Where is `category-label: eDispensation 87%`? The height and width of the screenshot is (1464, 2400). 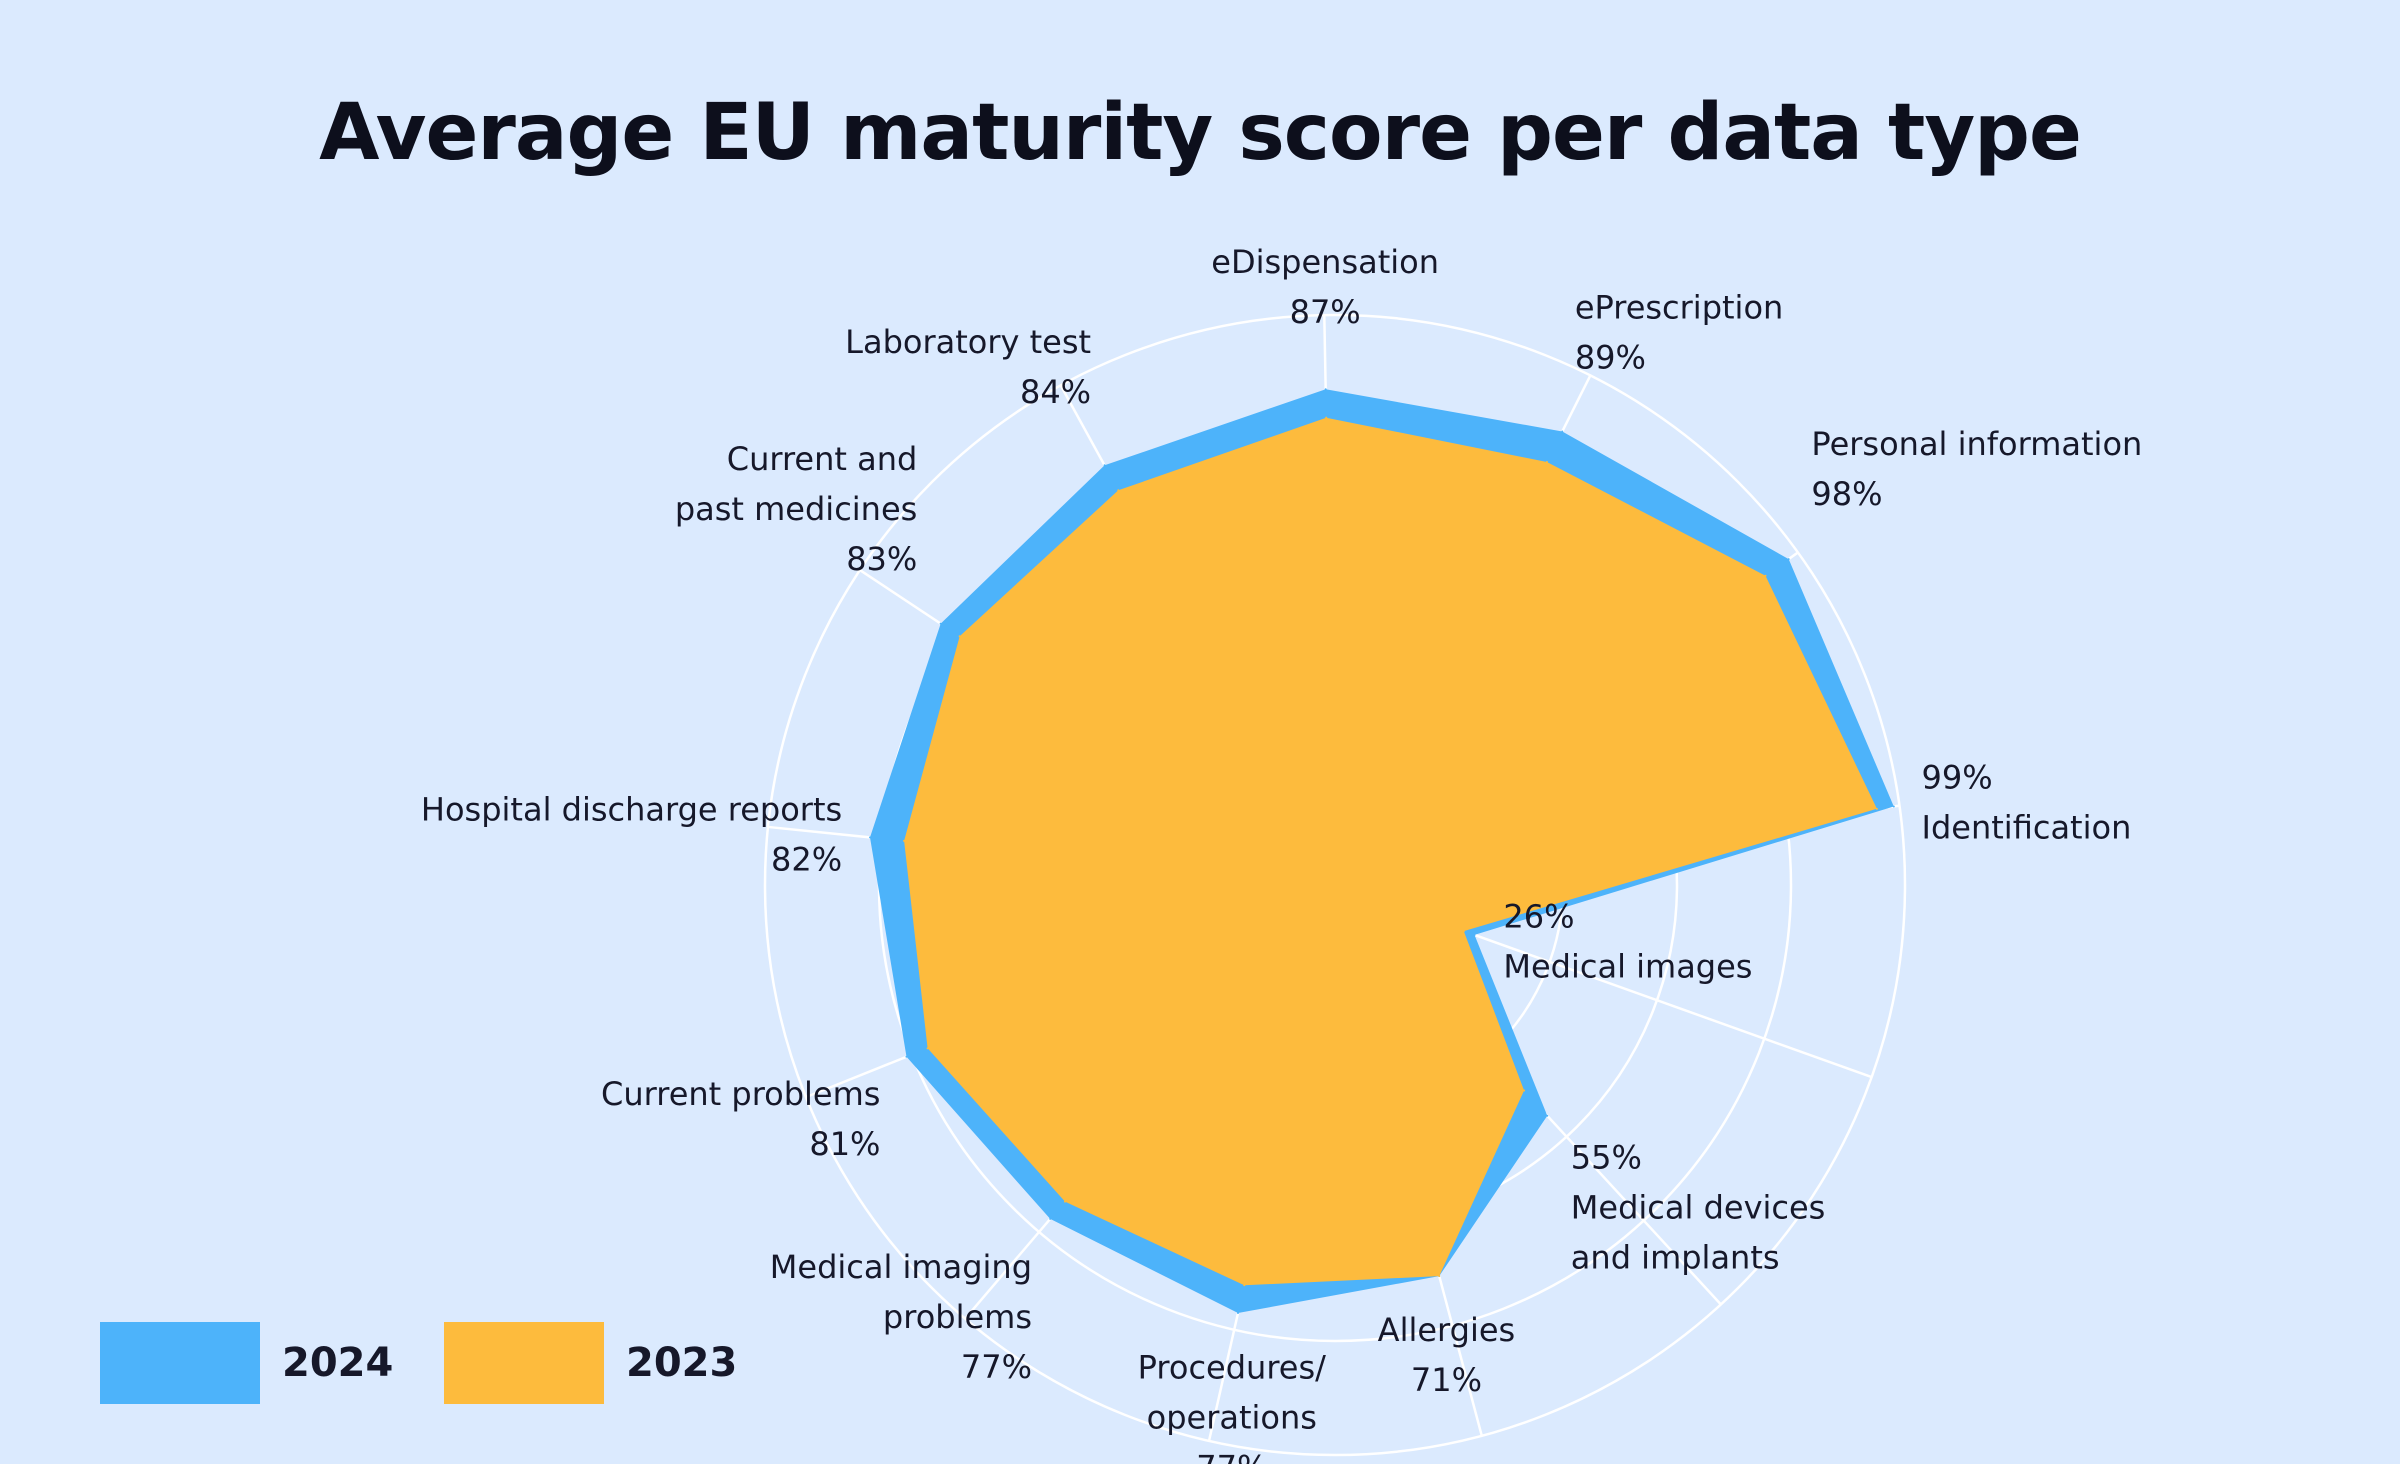
category-label: eDispensation 87% is located at coordinates (1325, 287).